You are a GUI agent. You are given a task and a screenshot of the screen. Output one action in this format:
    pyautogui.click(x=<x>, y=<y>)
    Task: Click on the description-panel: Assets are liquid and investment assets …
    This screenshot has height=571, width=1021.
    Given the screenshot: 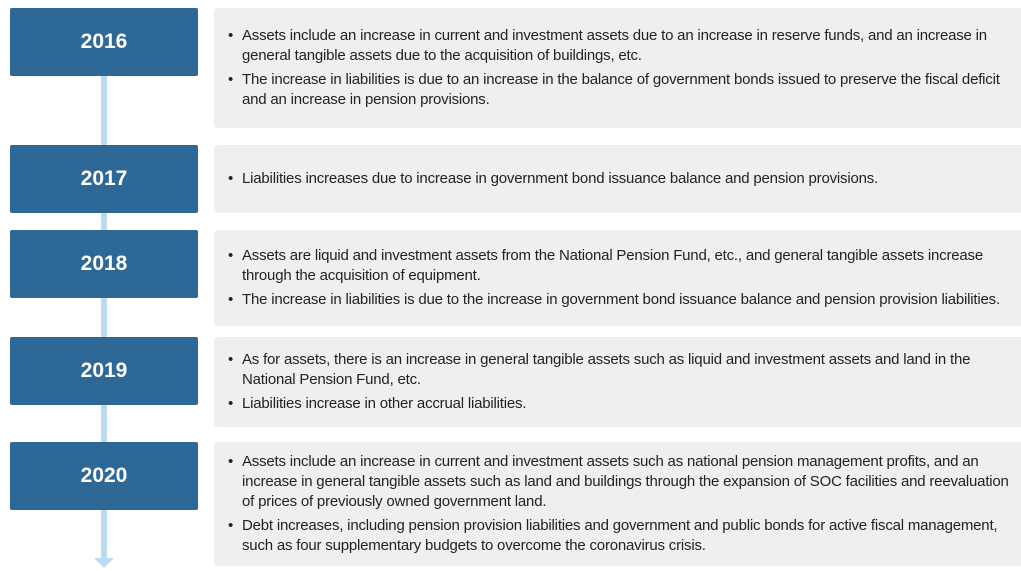 What is the action you would take?
    pyautogui.click(x=617, y=278)
    